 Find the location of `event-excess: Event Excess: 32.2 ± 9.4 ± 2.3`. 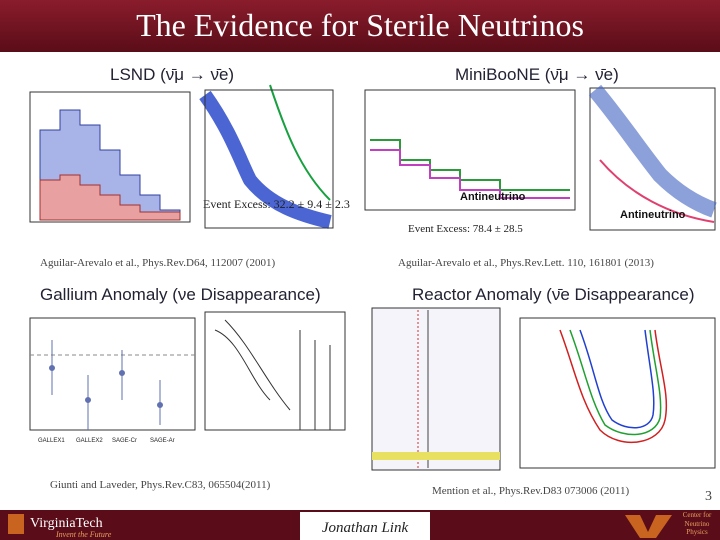

event-excess: Event Excess: 32.2 ± 9.4 ± 2.3 is located at coordinates (276, 204).